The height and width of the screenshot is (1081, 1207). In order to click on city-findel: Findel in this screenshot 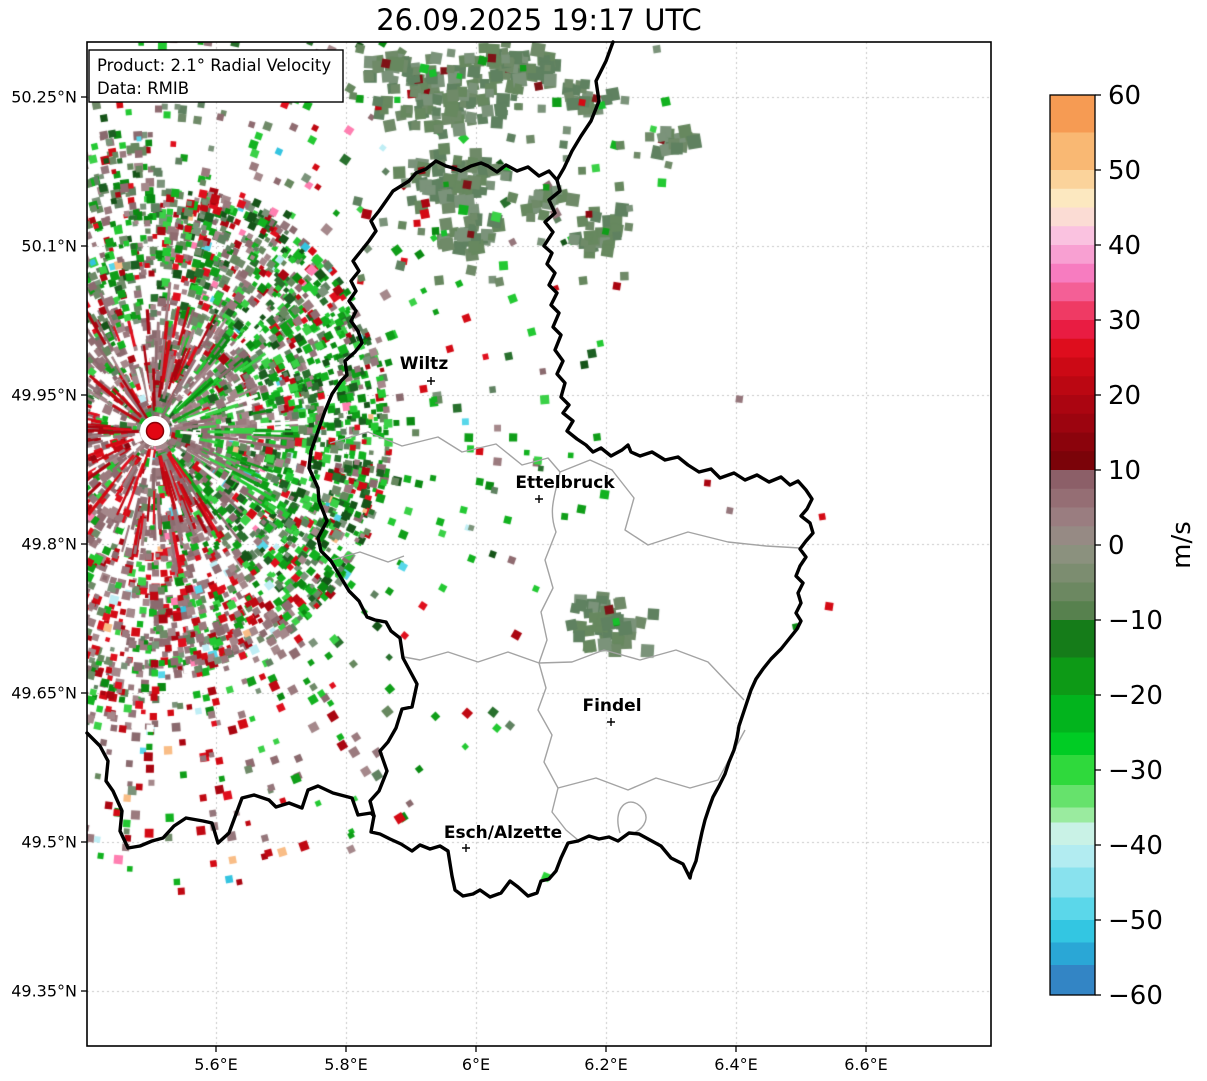, I will do `click(612, 711)`.